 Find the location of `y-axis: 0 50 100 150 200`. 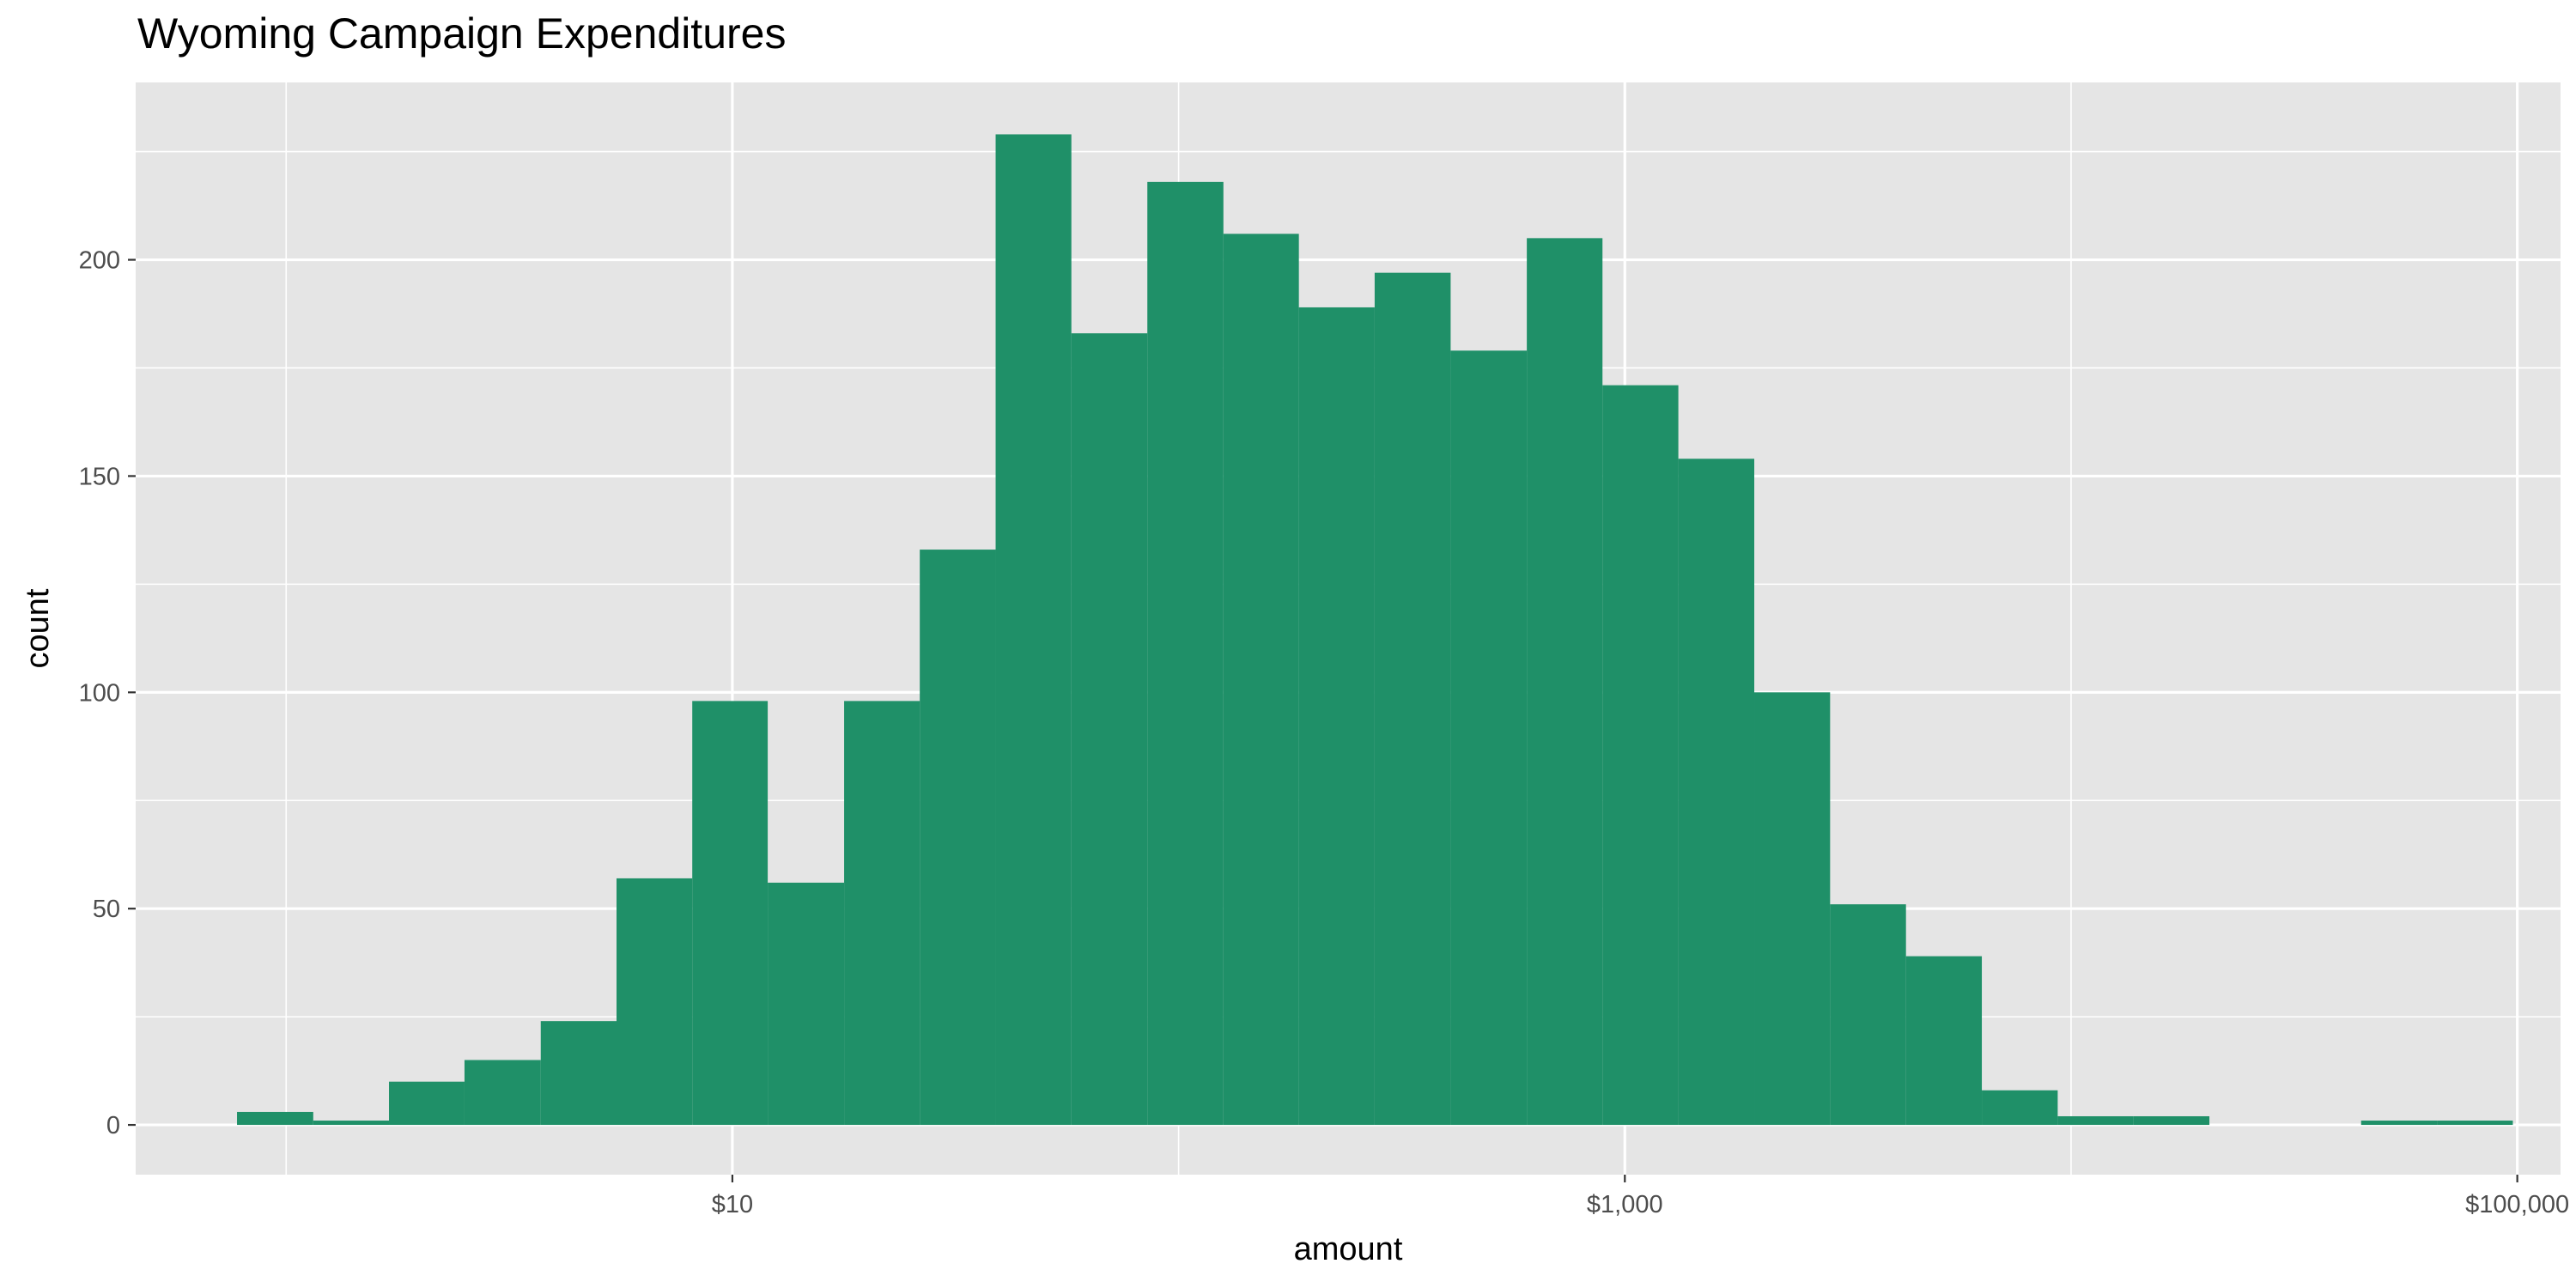

y-axis: 0 50 100 150 200 is located at coordinates (107, 693).